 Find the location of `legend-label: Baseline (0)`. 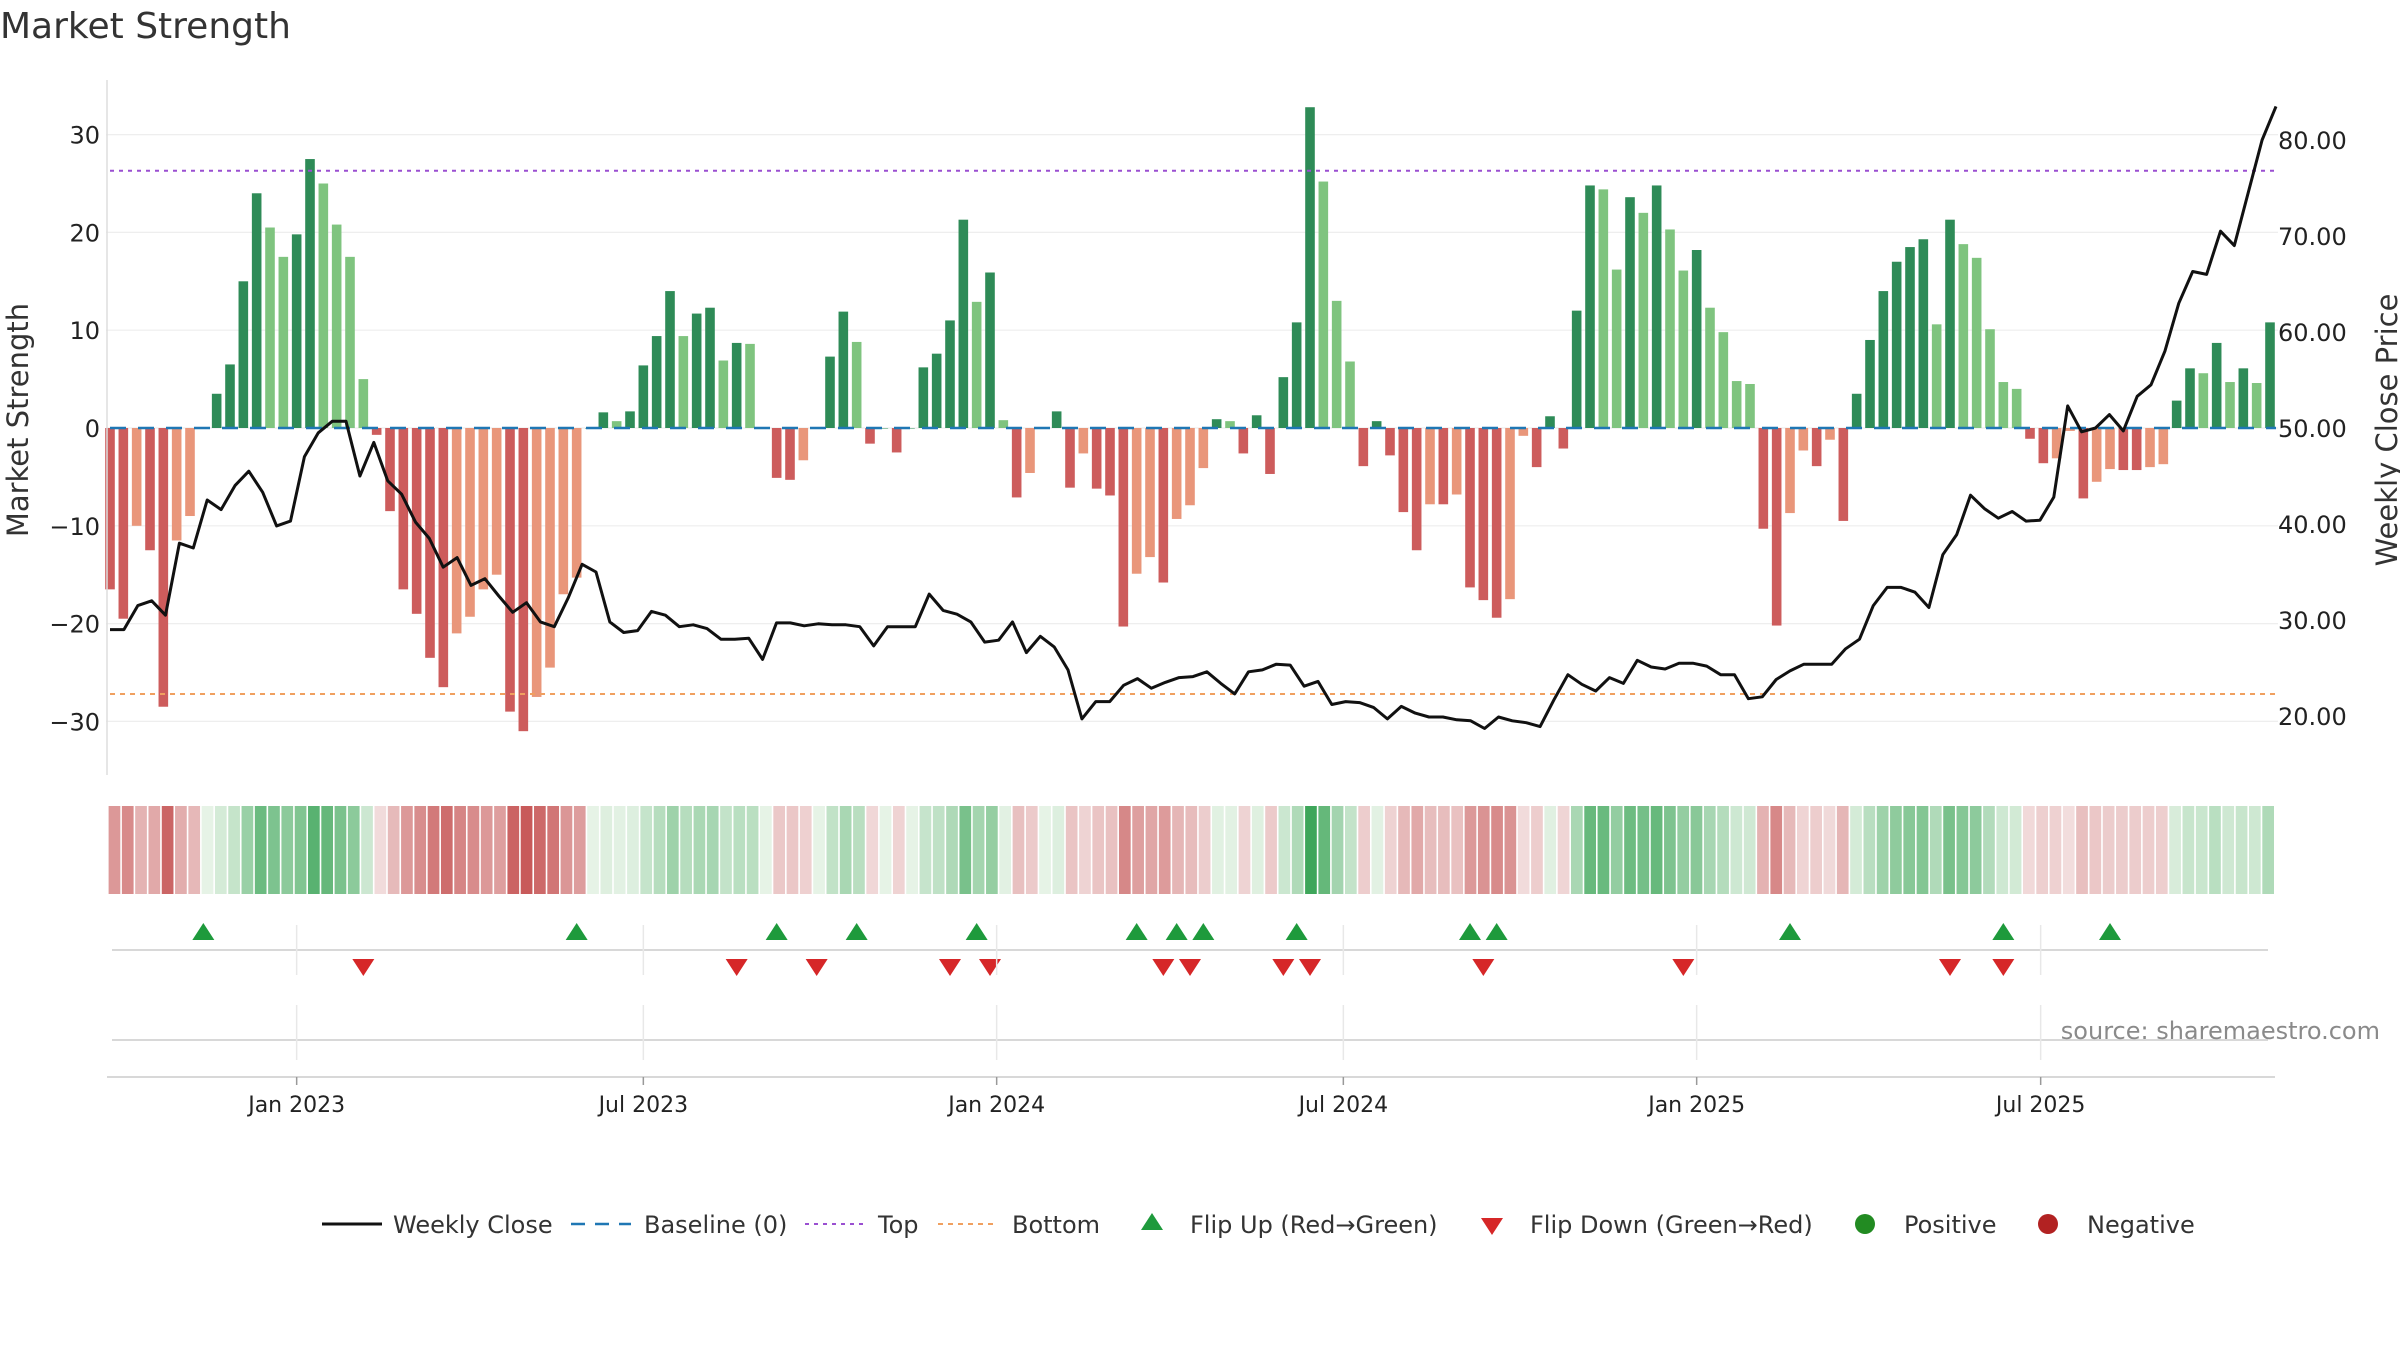

legend-label: Baseline (0) is located at coordinates (715, 1225).